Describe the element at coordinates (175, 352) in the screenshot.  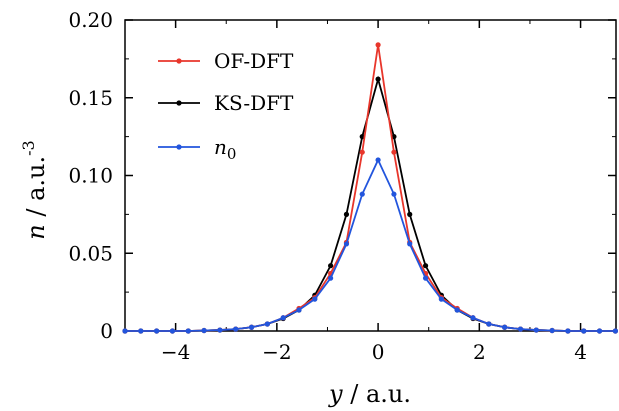
I see `x-tick-label: −4` at that location.